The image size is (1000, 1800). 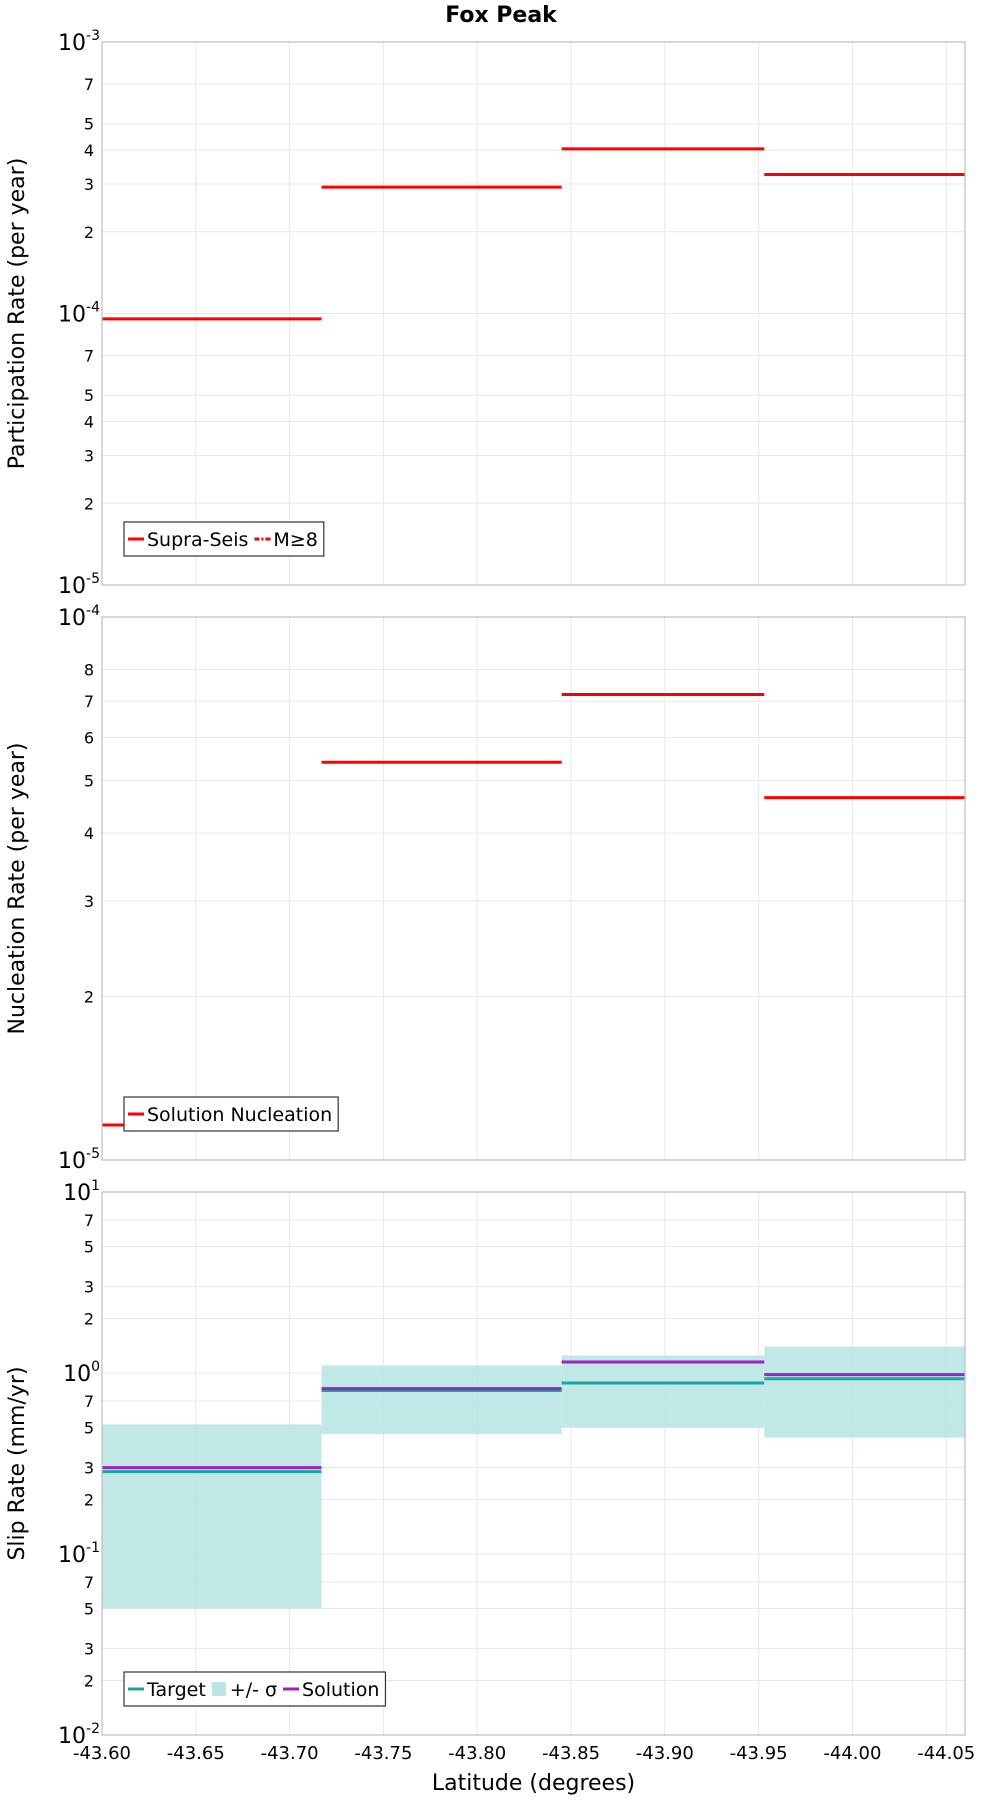 I want to click on x-tick-label: -43.60, so click(x=102, y=1753).